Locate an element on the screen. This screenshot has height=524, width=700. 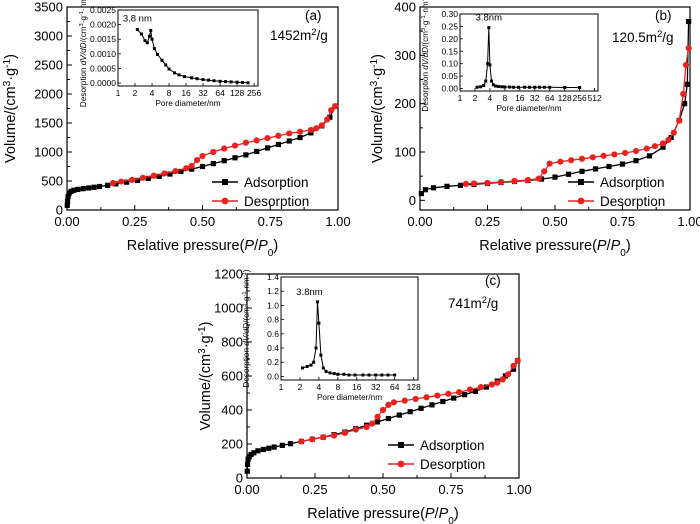
inset-y-tick-label: 0.0005 is located at coordinates (103, 68).